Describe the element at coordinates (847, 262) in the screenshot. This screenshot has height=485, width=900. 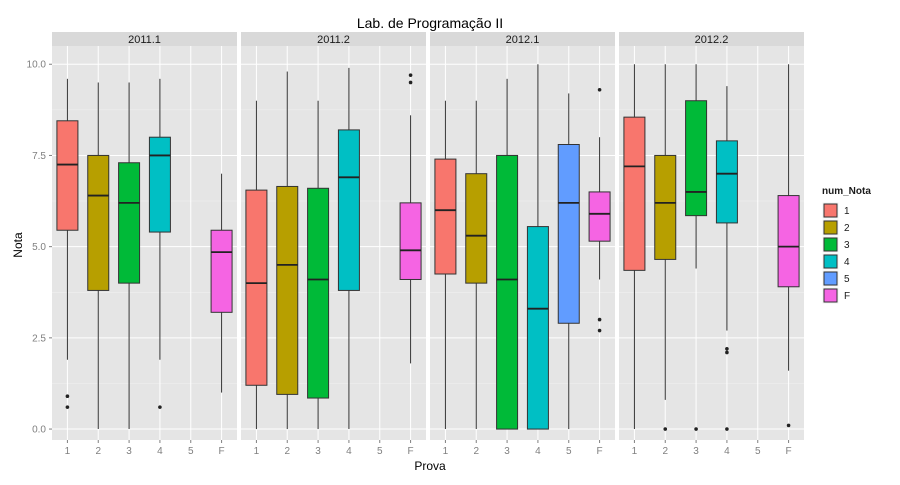
I see `legend-label: 4` at that location.